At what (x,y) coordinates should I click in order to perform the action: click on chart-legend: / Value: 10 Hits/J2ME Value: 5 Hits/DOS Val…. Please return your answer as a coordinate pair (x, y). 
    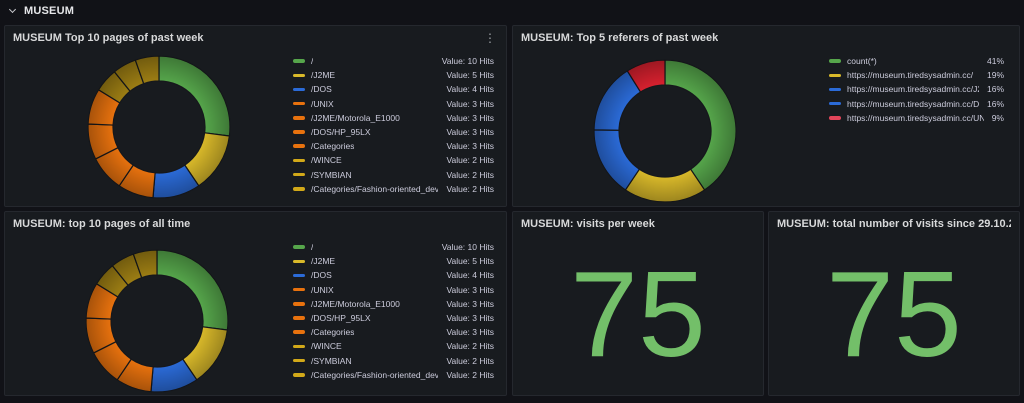
    Looking at the image, I should click on (393, 311).